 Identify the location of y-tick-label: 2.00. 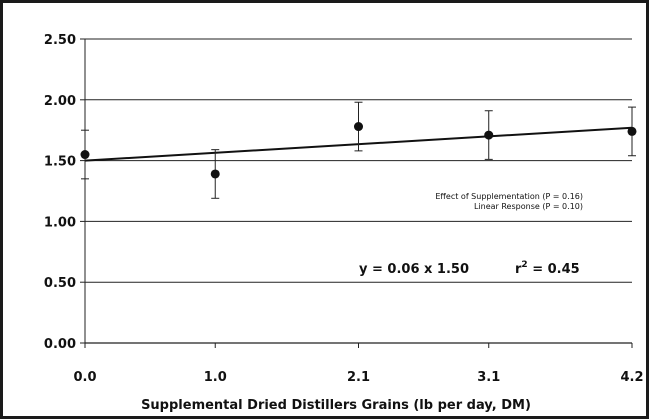
(60, 101).